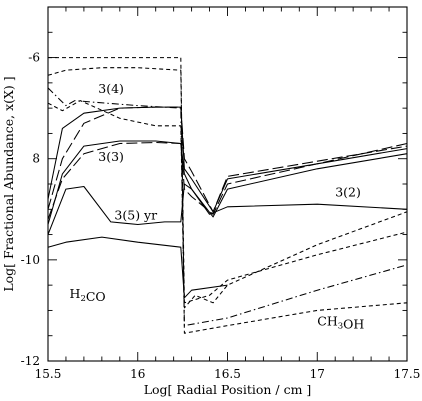 The image size is (422, 401). What do you see at coordinates (407, 374) in the screenshot?
I see `x-tick-label: 17.5` at bounding box center [407, 374].